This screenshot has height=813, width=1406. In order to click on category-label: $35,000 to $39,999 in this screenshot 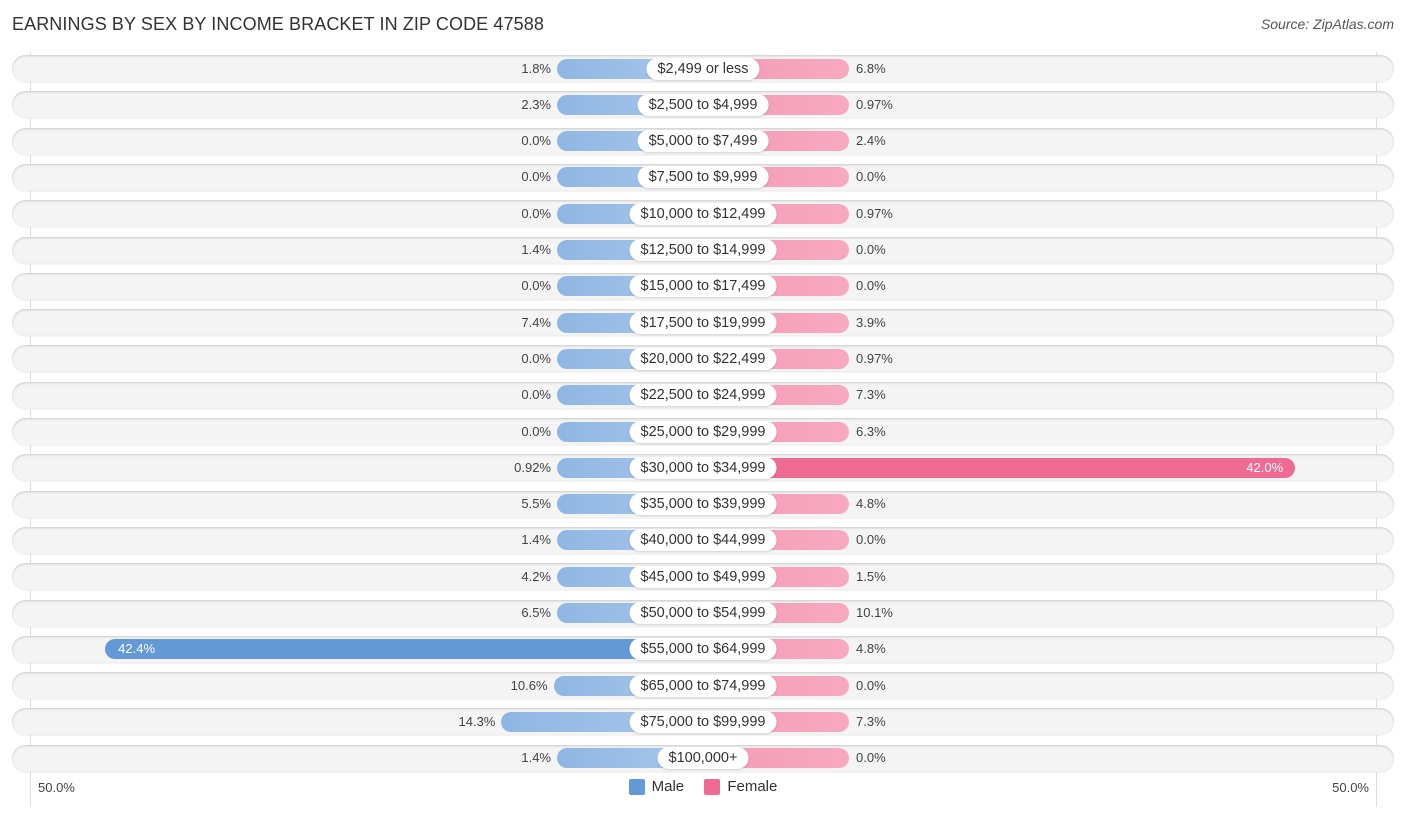, I will do `click(703, 504)`.